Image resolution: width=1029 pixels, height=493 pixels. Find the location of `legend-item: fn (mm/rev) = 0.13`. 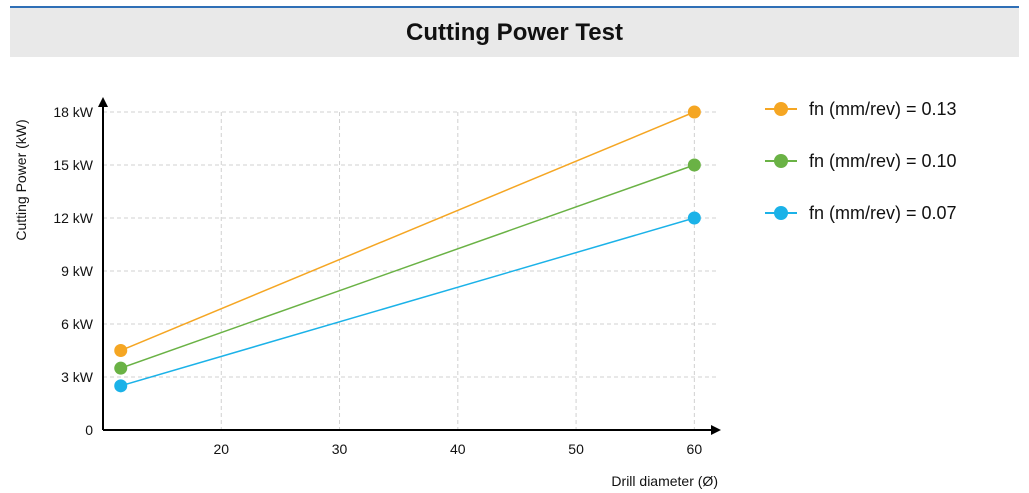

legend-item: fn (mm/rev) = 0.13 is located at coordinates (890, 109).